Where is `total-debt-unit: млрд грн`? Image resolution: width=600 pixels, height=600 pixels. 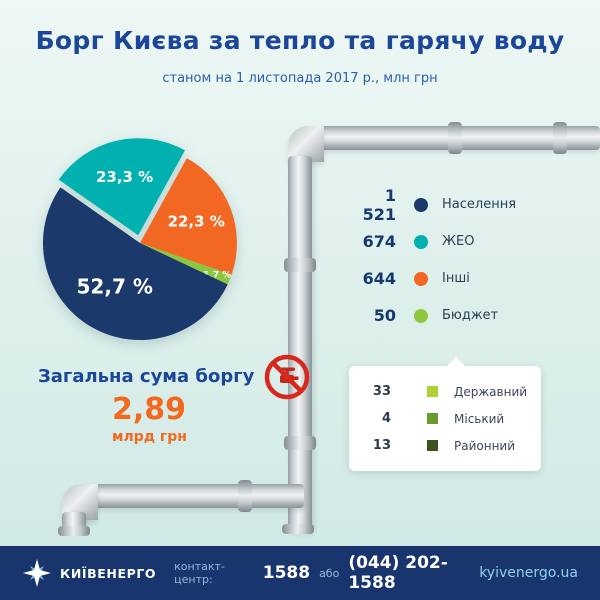 total-debt-unit: млрд грн is located at coordinates (149, 437).